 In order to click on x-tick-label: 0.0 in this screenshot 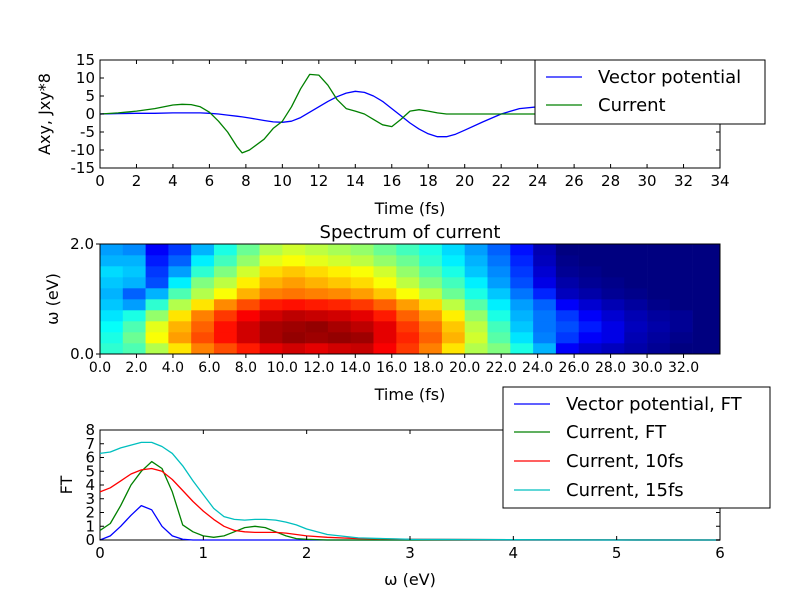, I will do `click(100, 368)`.